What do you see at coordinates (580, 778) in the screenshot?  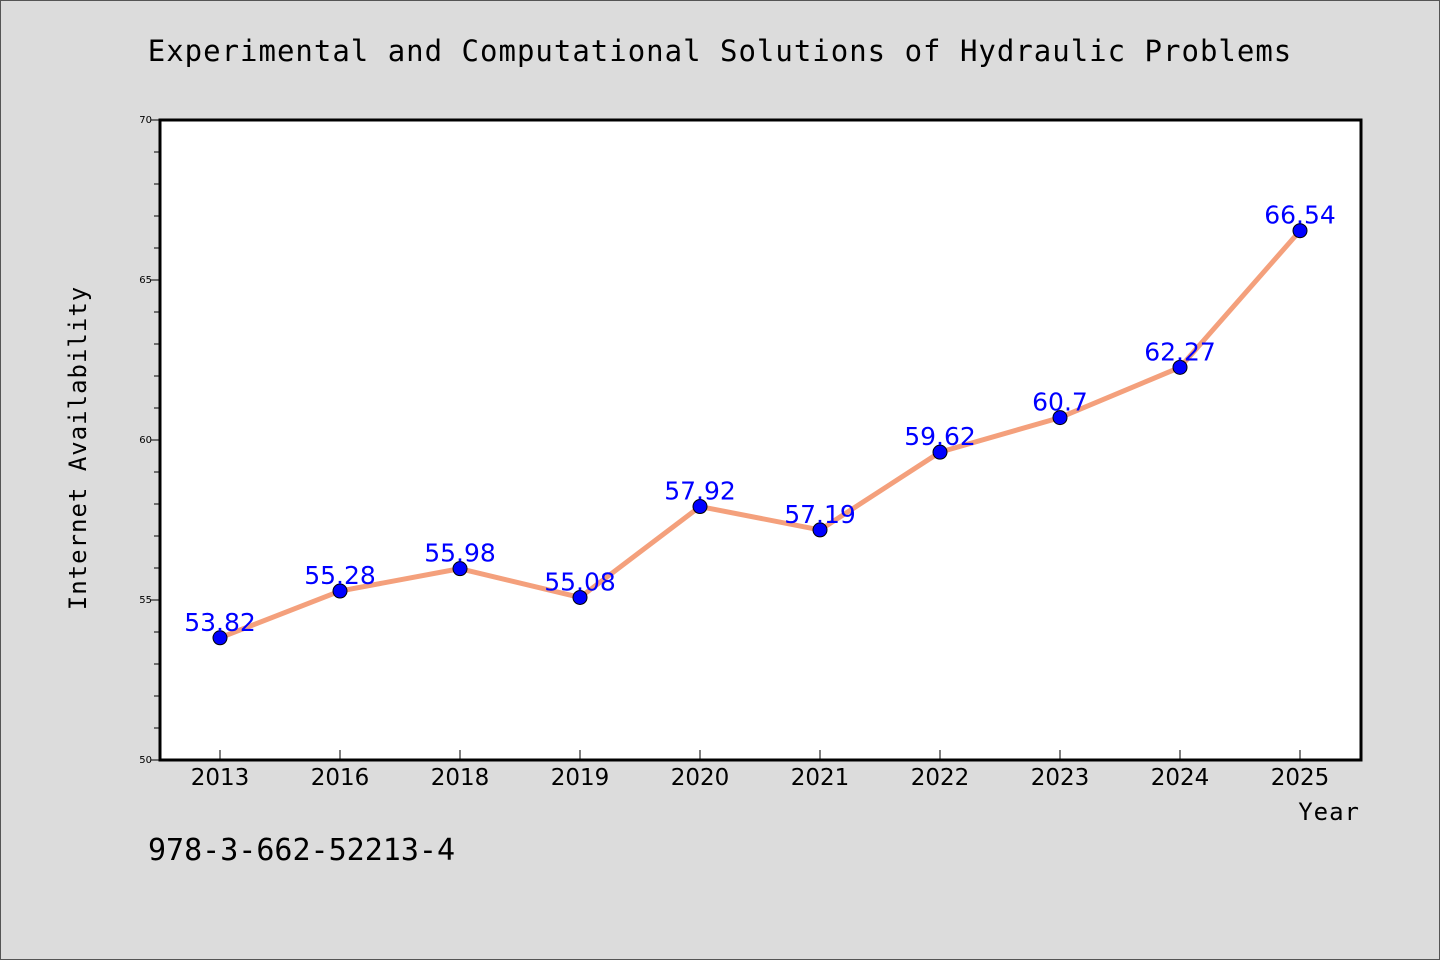 I see `x-tick-label: 2019` at bounding box center [580, 778].